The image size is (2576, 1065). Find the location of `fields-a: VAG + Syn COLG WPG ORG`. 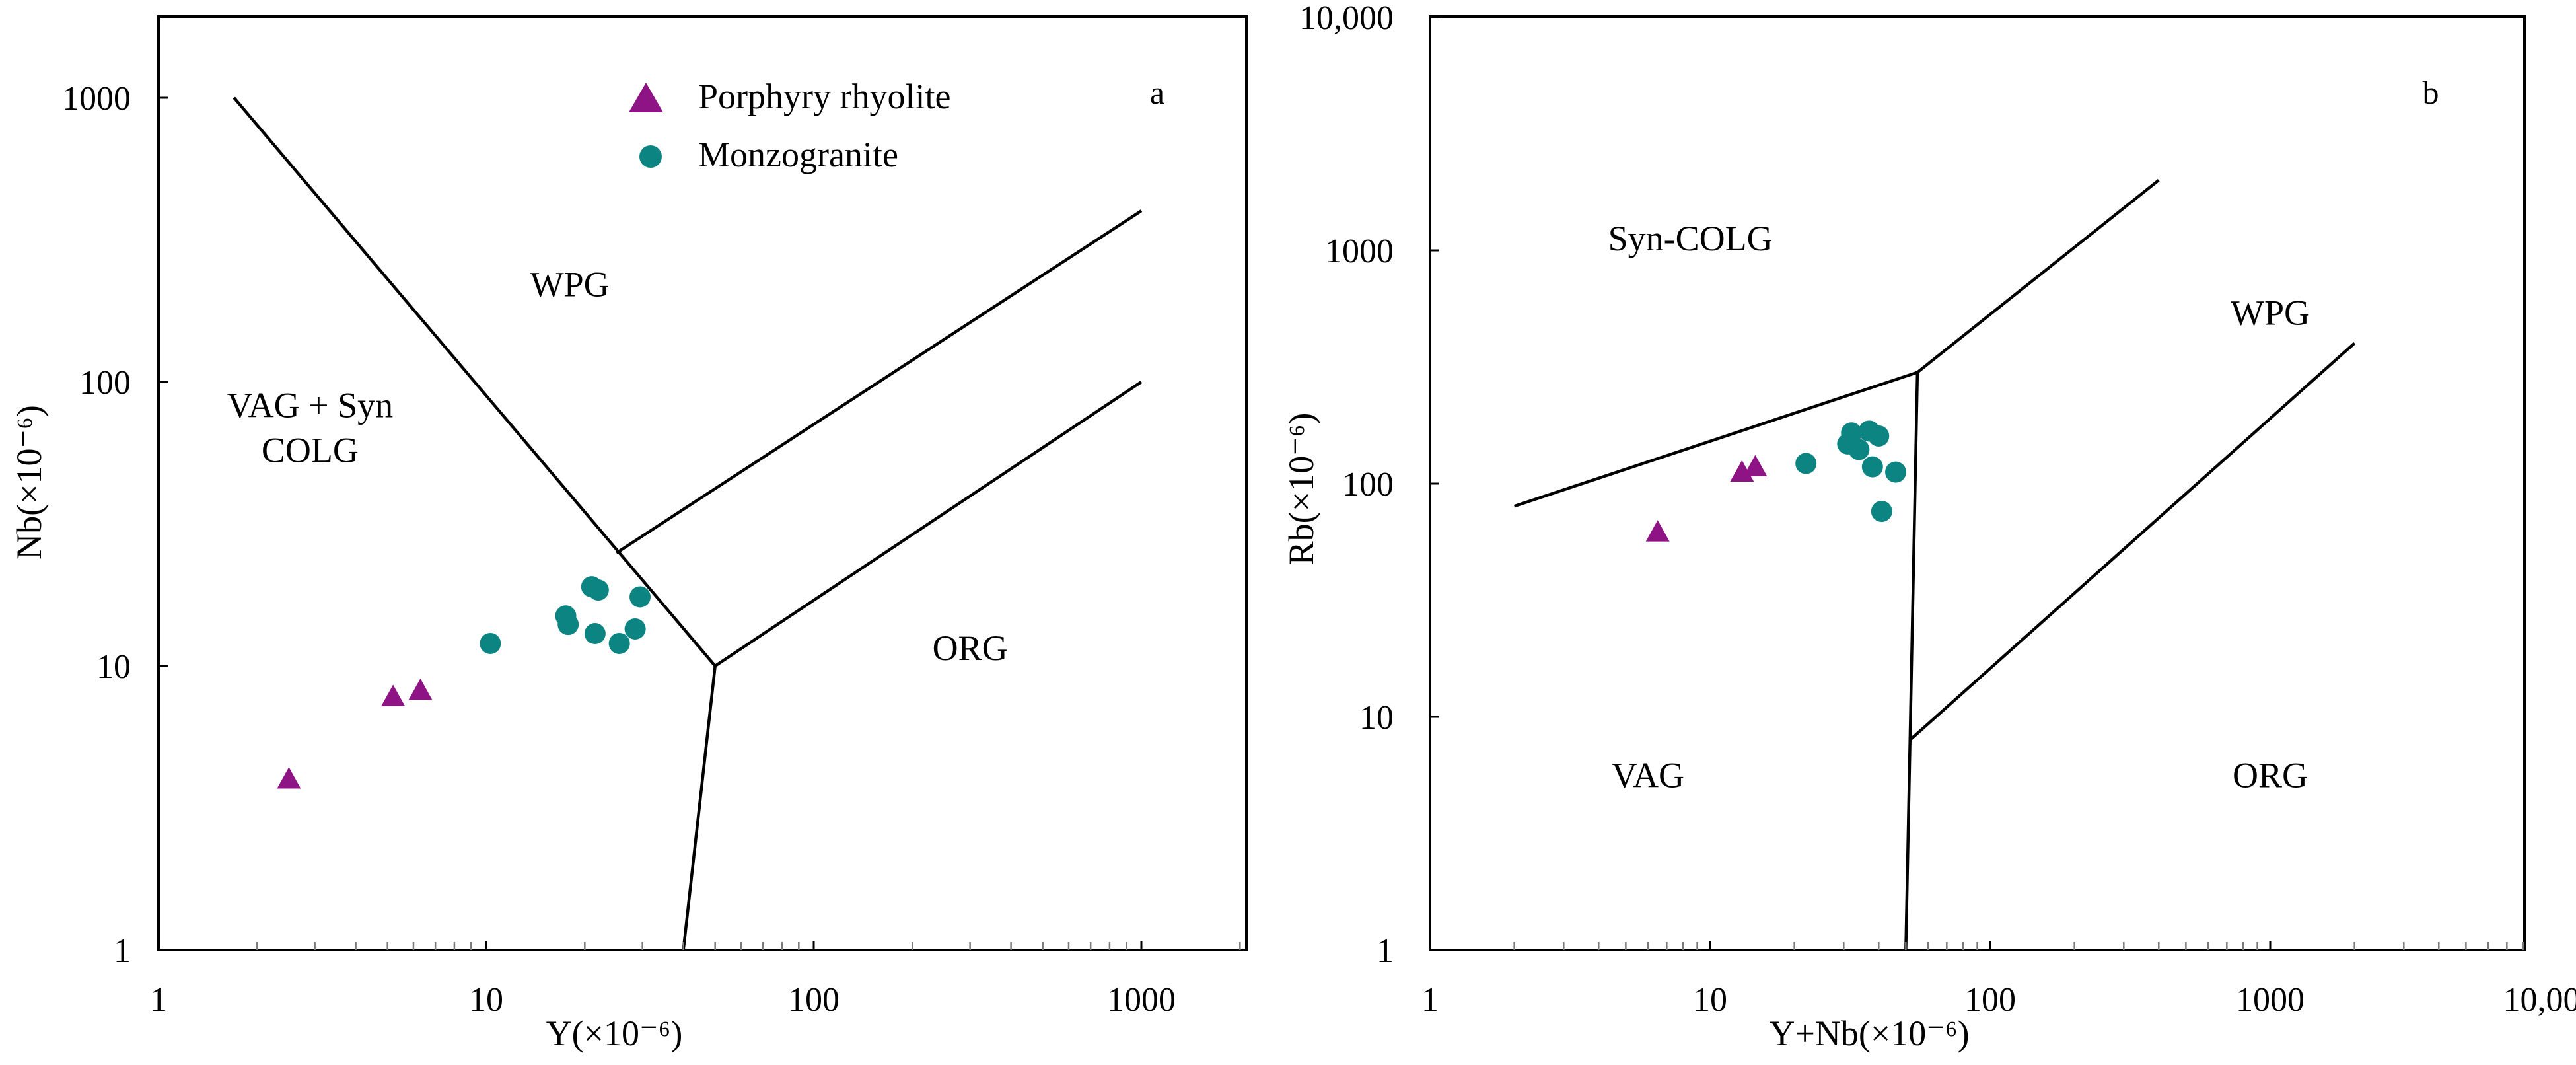

fields-a: VAG + Syn COLG WPG ORG is located at coordinates (618, 466).